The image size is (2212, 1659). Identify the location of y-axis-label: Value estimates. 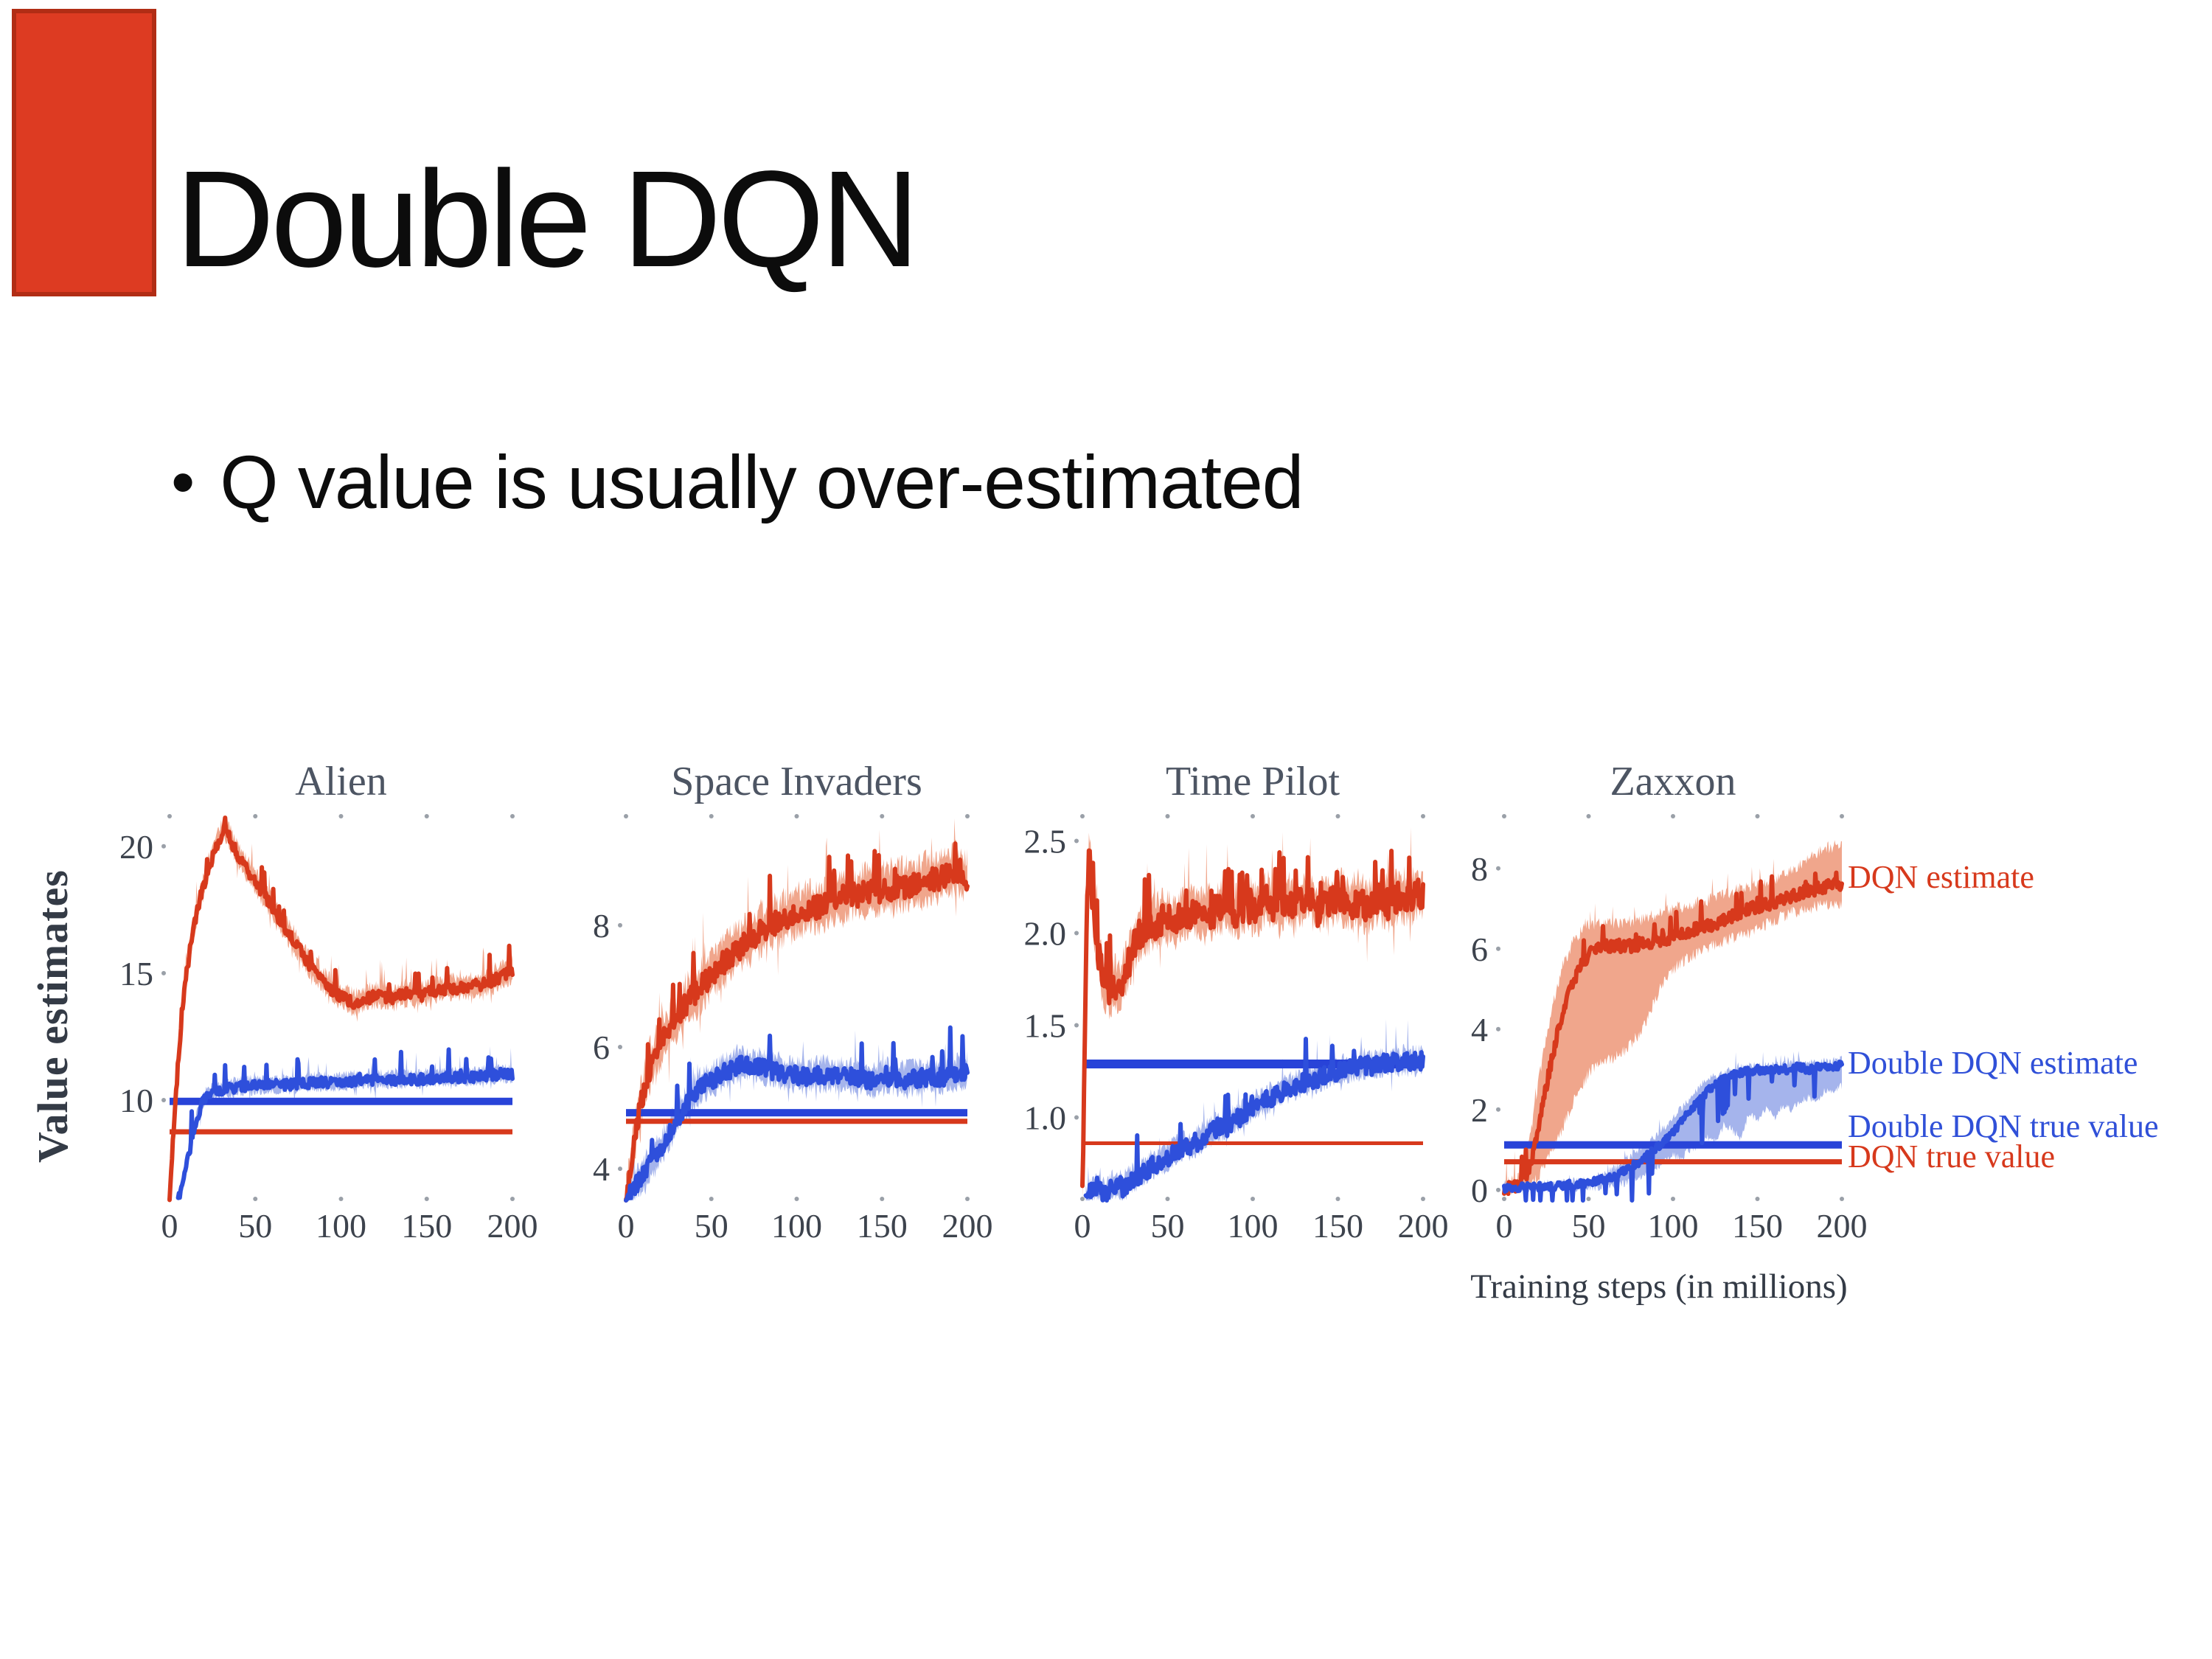
(53, 1016).